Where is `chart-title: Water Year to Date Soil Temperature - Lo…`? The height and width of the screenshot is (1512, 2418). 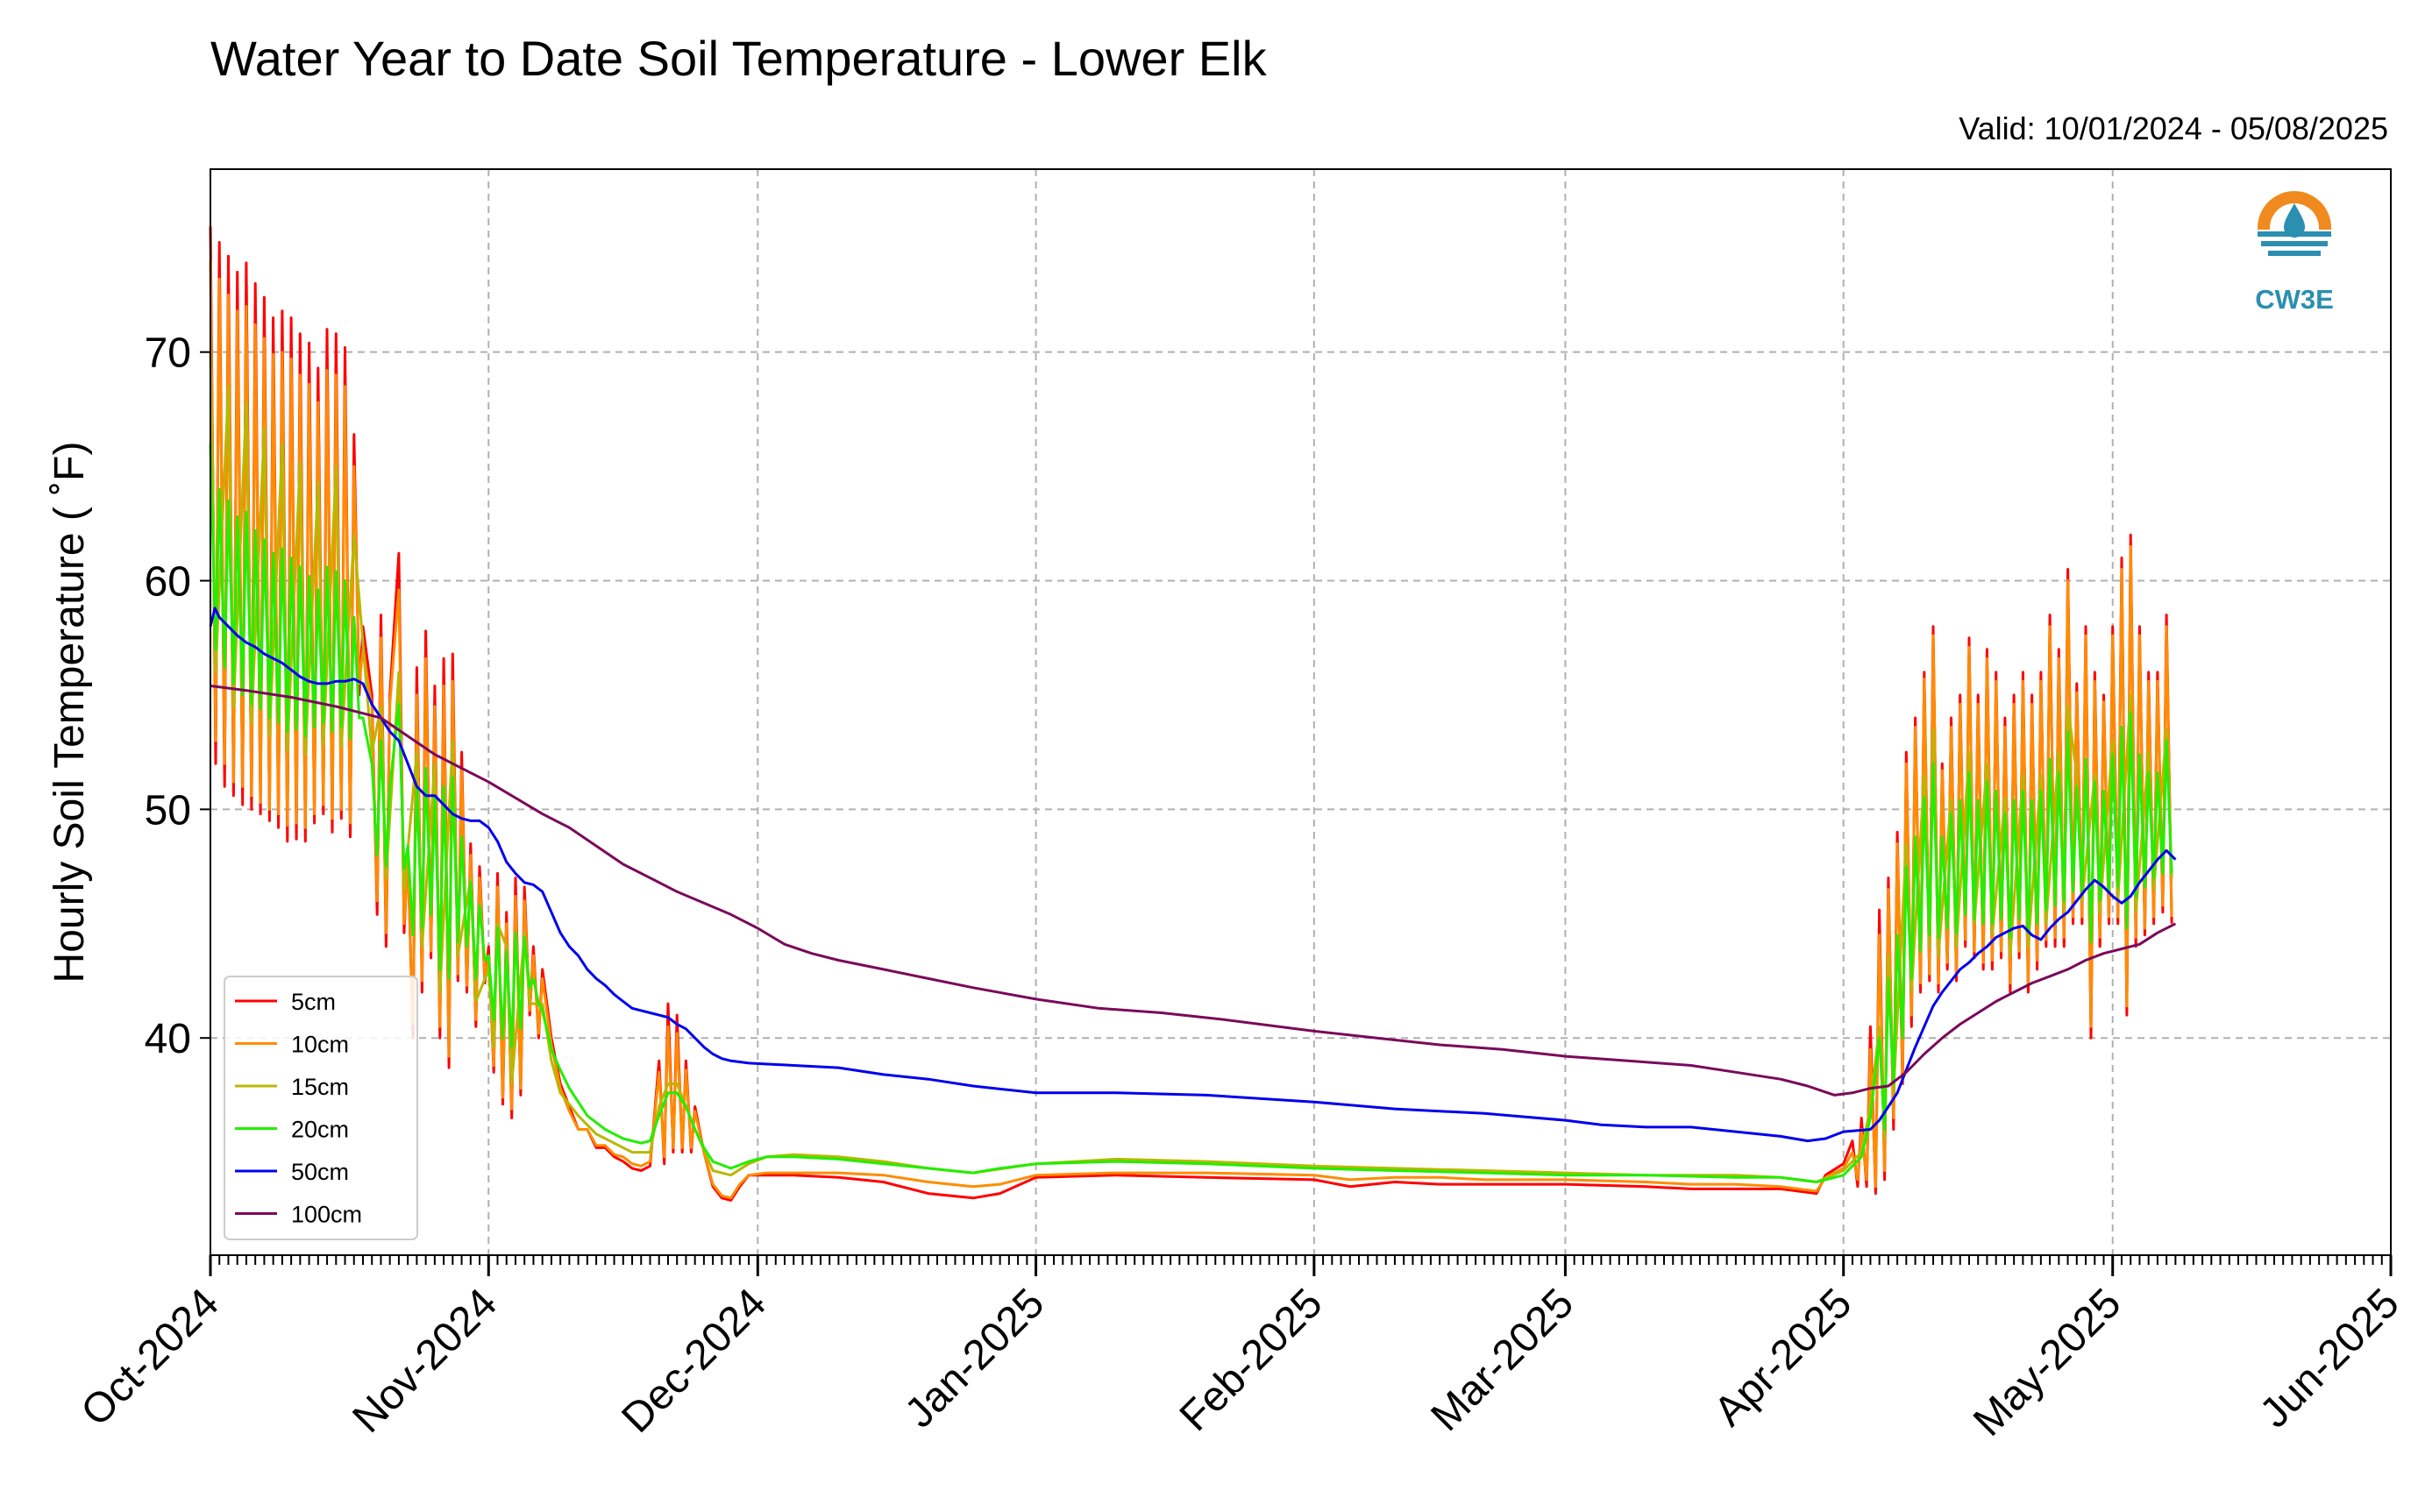
chart-title: Water Year to Date Soil Temperature - Lo… is located at coordinates (738, 58).